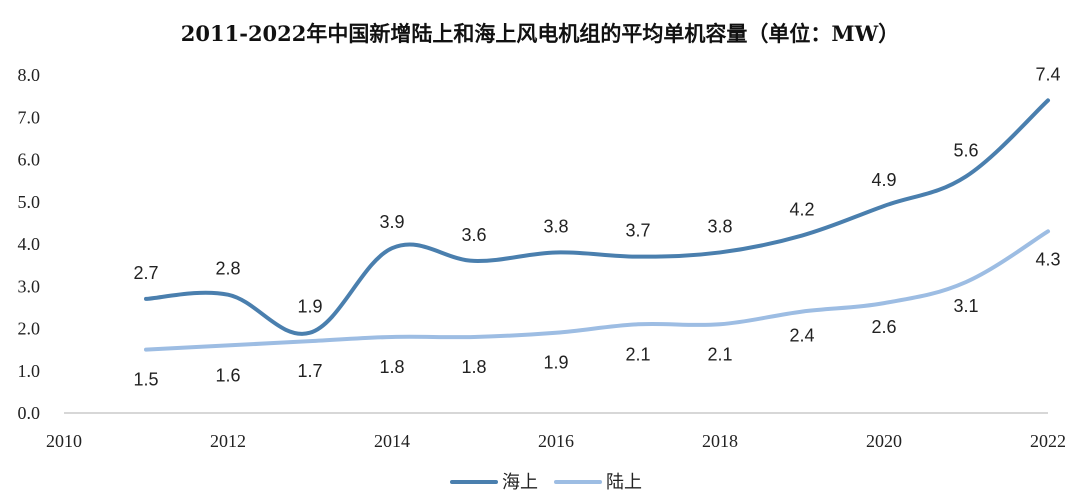 The height and width of the screenshot is (494, 1080). What do you see at coordinates (965, 306) in the screenshot?
I see `data-label: 3.1` at bounding box center [965, 306].